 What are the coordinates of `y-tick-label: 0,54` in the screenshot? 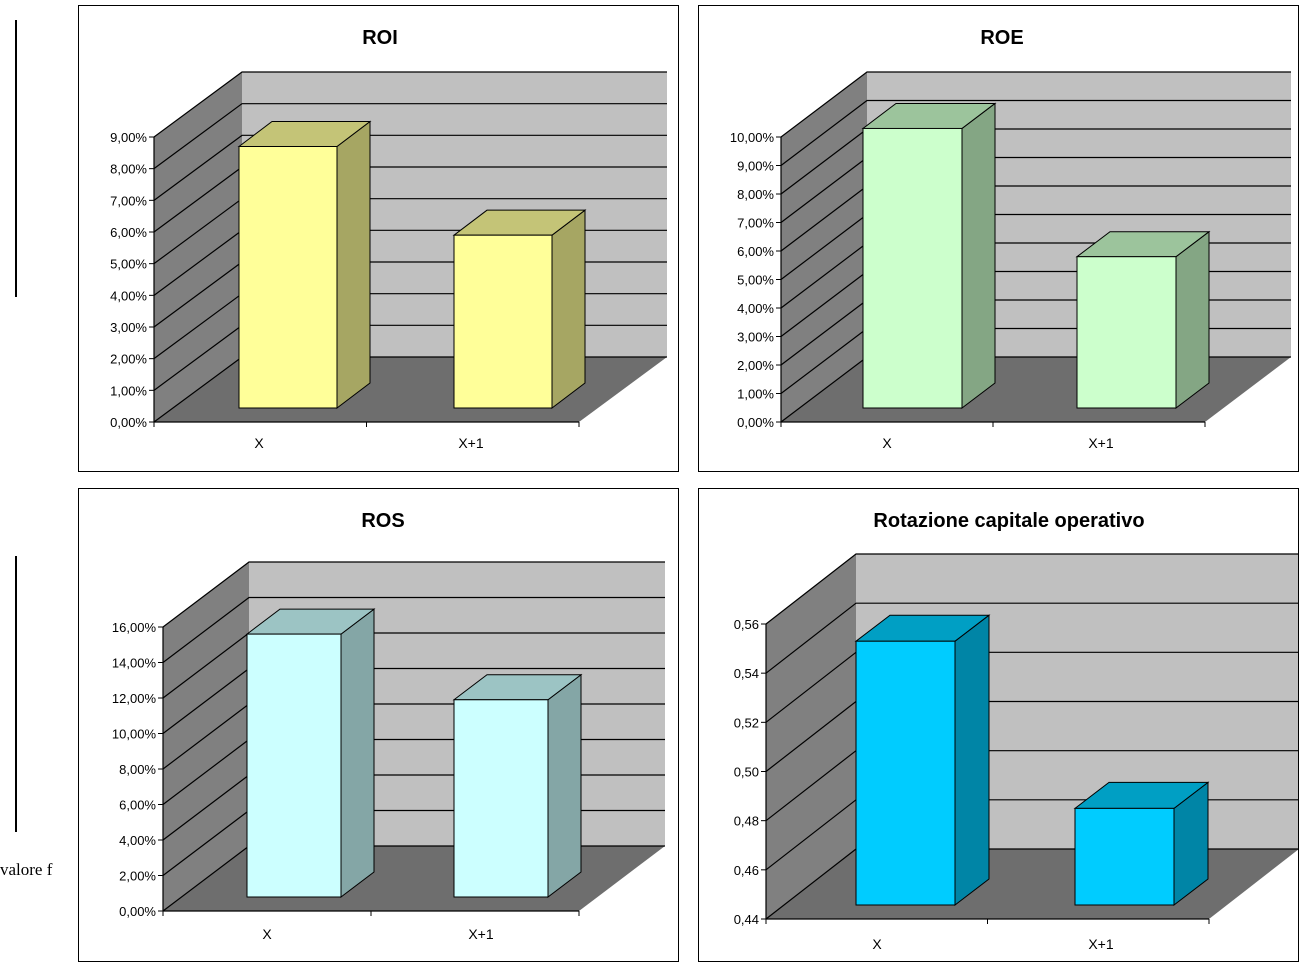 It's located at (746, 673).